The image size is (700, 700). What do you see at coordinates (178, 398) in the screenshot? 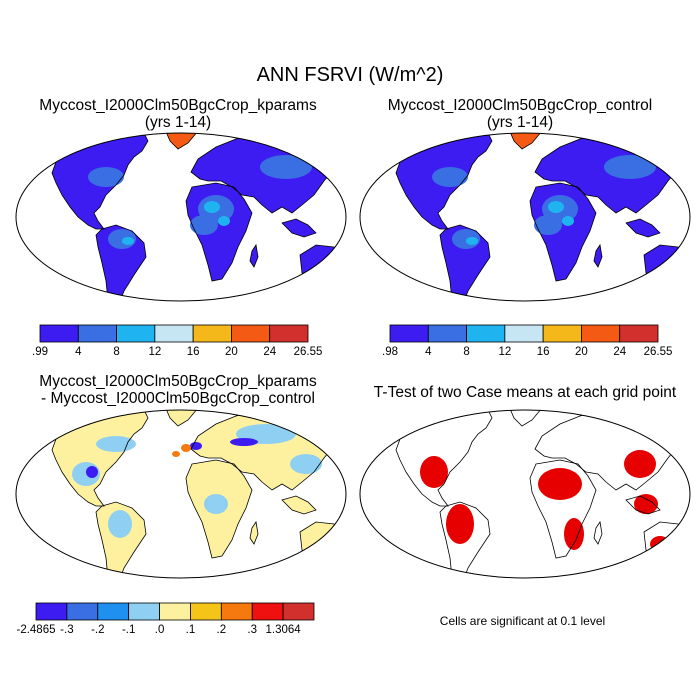
I see `panel-case-name-minus: - Myccost_I2000Clm50BgcCrop_control` at bounding box center [178, 398].